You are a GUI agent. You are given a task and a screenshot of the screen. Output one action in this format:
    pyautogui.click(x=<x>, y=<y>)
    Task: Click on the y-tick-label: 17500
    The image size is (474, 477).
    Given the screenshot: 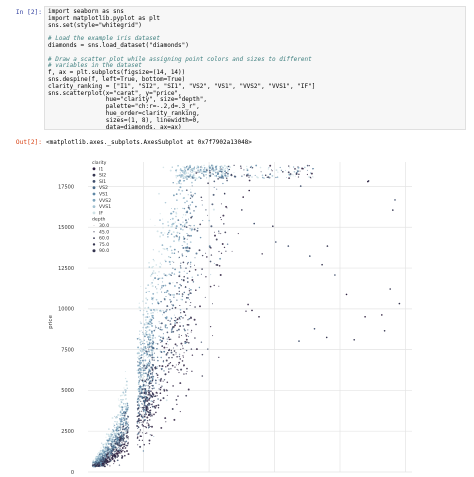 What is the action you would take?
    pyautogui.click(x=66, y=187)
    